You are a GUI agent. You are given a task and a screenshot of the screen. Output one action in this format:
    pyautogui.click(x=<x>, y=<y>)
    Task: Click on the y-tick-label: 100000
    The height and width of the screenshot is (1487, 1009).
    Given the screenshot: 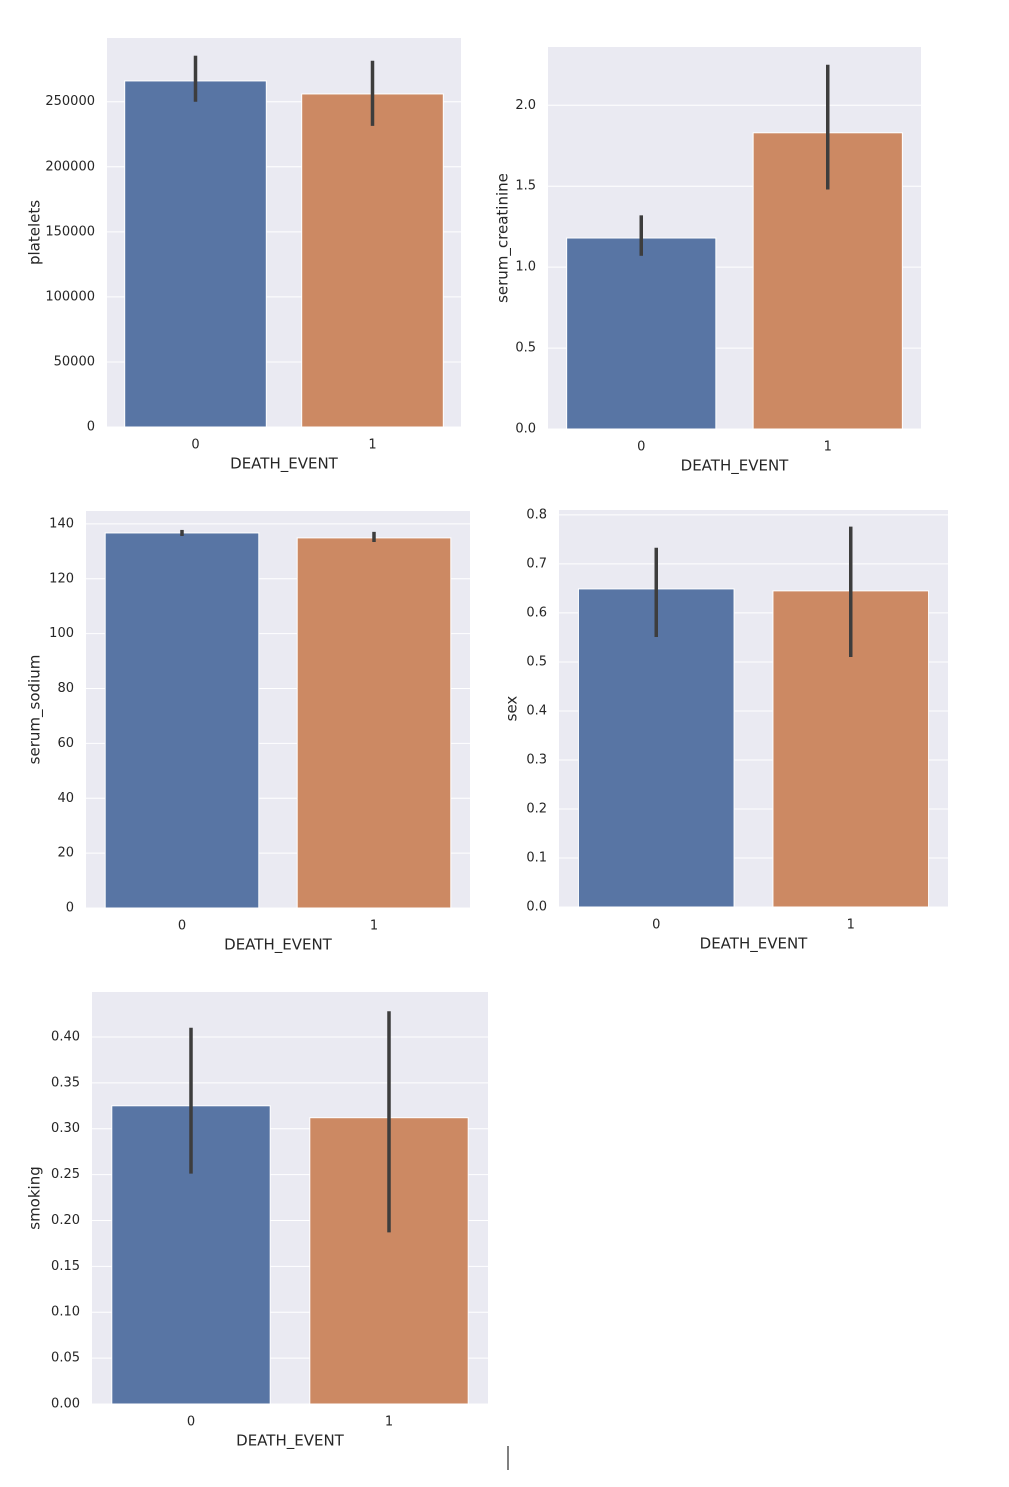 What is the action you would take?
    pyautogui.click(x=70, y=296)
    